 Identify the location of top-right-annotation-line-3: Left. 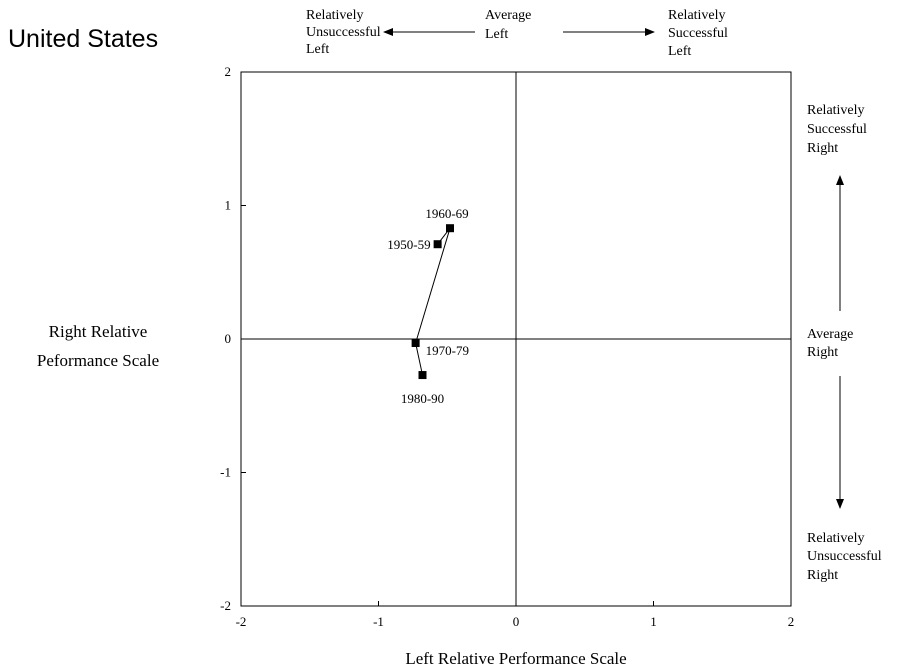
(679, 51).